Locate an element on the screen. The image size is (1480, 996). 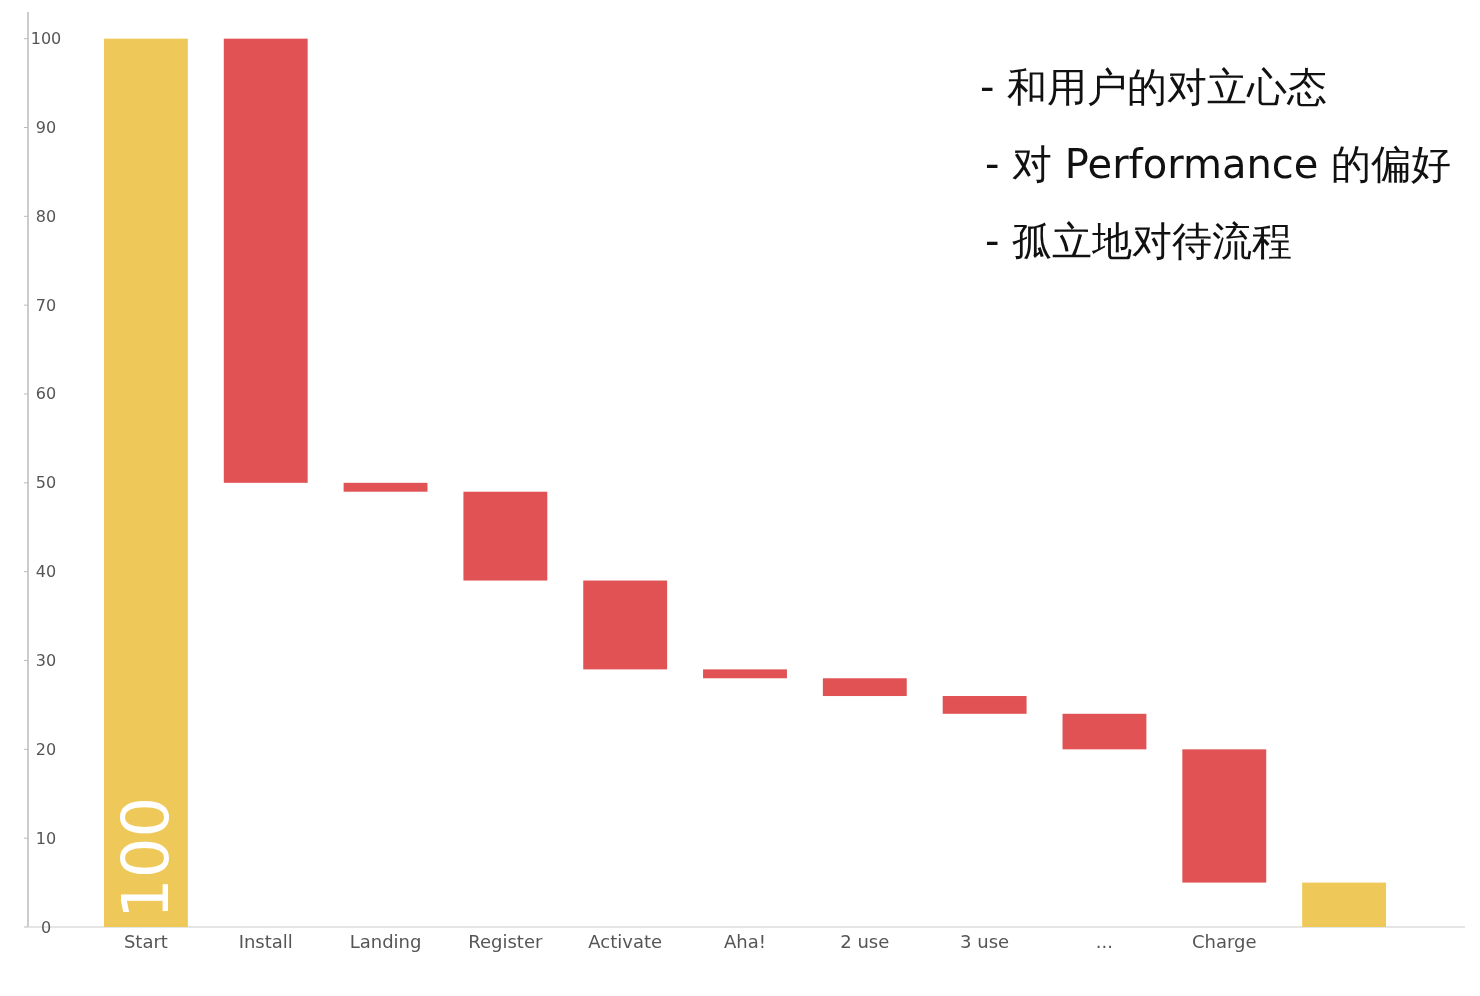
y-tick-label: 60 is located at coordinates (46, 394).